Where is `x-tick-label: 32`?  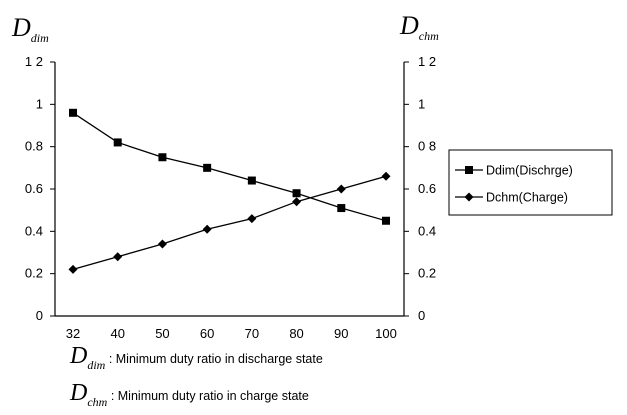
x-tick-label: 32 is located at coordinates (73, 333).